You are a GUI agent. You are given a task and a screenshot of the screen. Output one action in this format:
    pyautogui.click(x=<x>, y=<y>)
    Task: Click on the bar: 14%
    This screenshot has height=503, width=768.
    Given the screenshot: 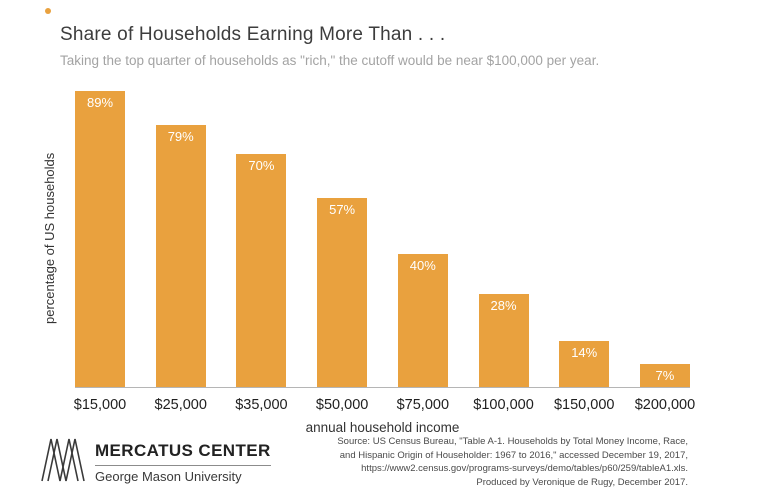 What is the action you would take?
    pyautogui.click(x=584, y=363)
    